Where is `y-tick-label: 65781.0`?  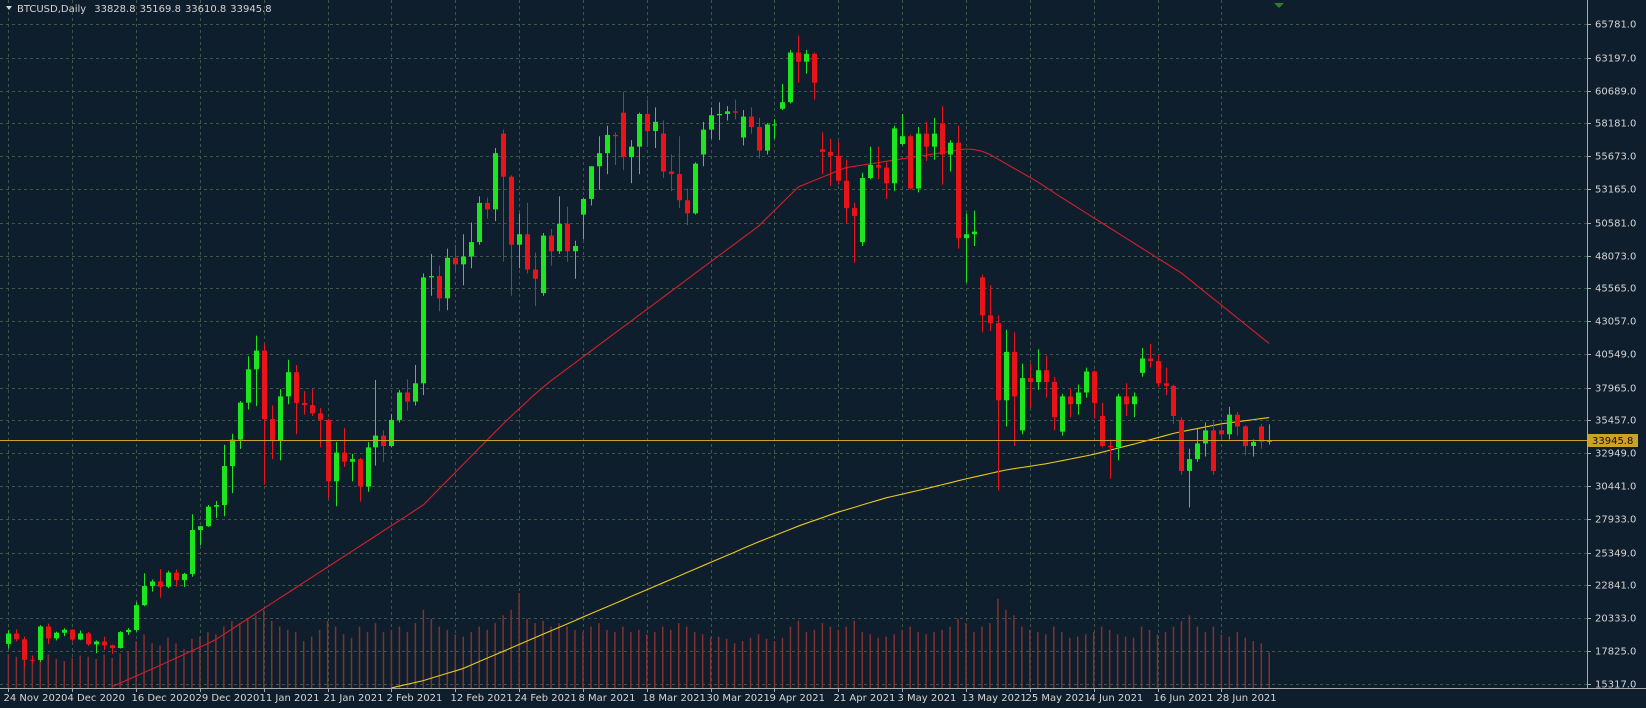
y-tick-label: 65781.0 is located at coordinates (1615, 25).